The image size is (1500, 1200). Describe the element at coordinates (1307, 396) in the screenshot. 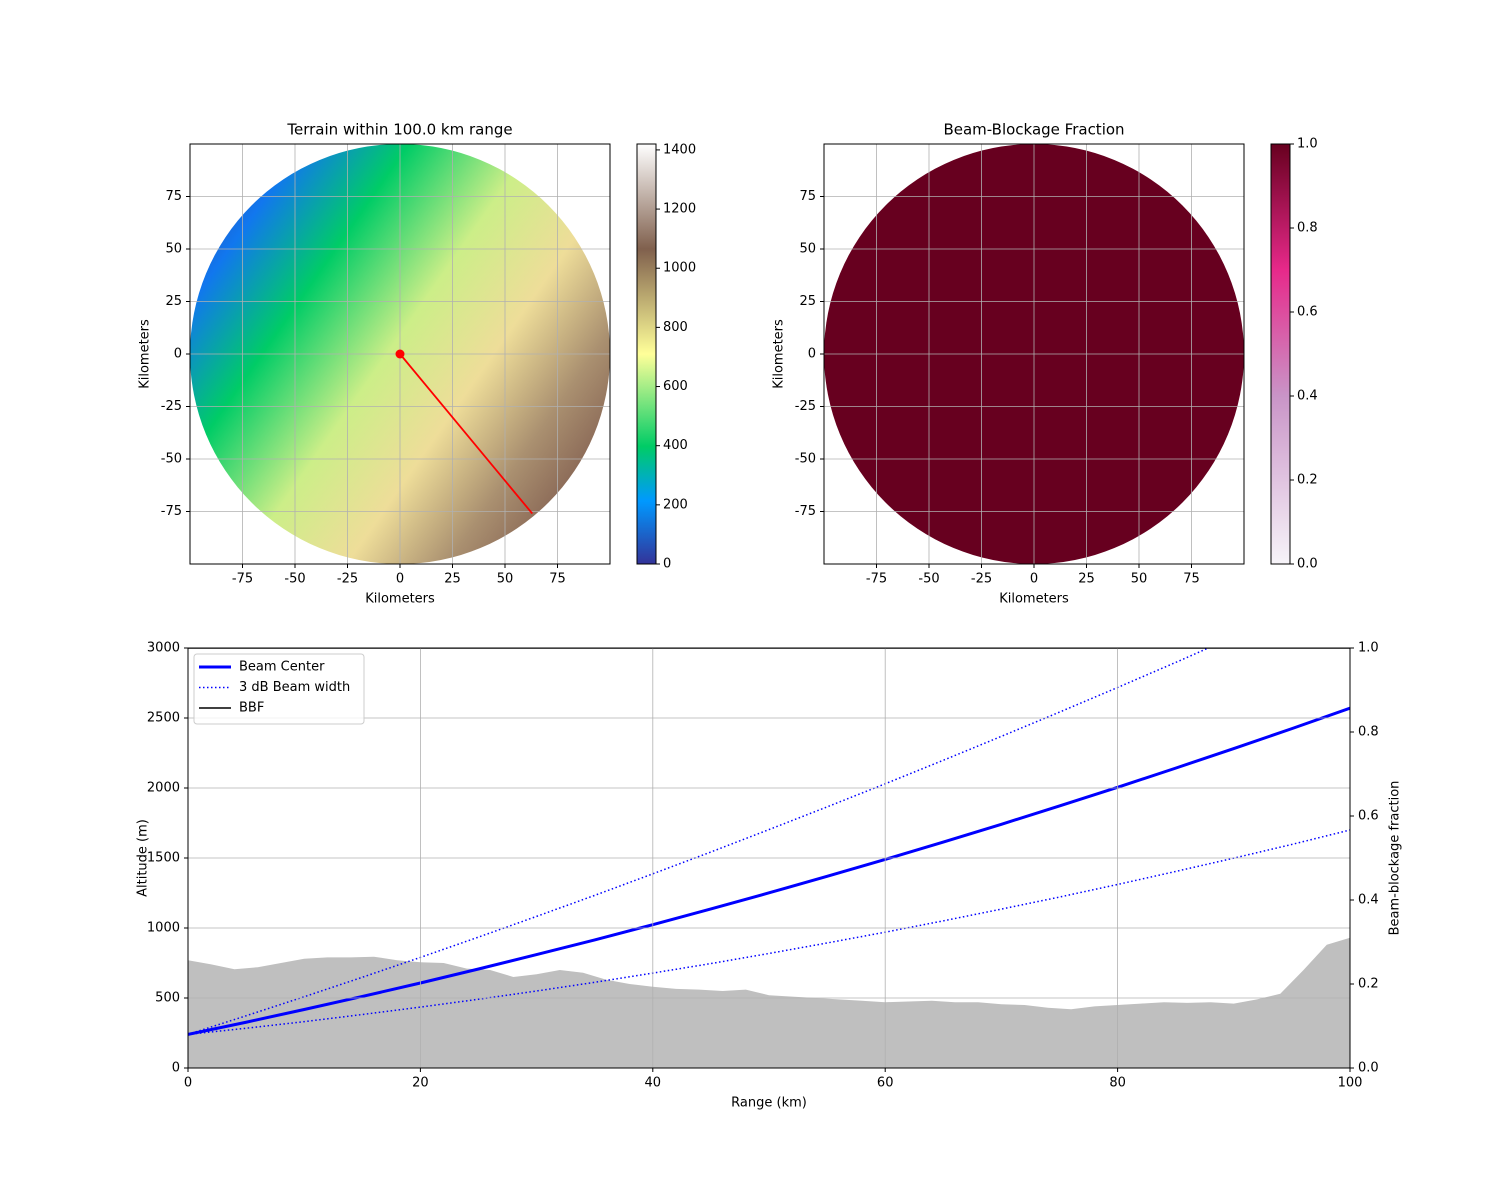

I see `colorbar-tick-label: 0.4` at that location.